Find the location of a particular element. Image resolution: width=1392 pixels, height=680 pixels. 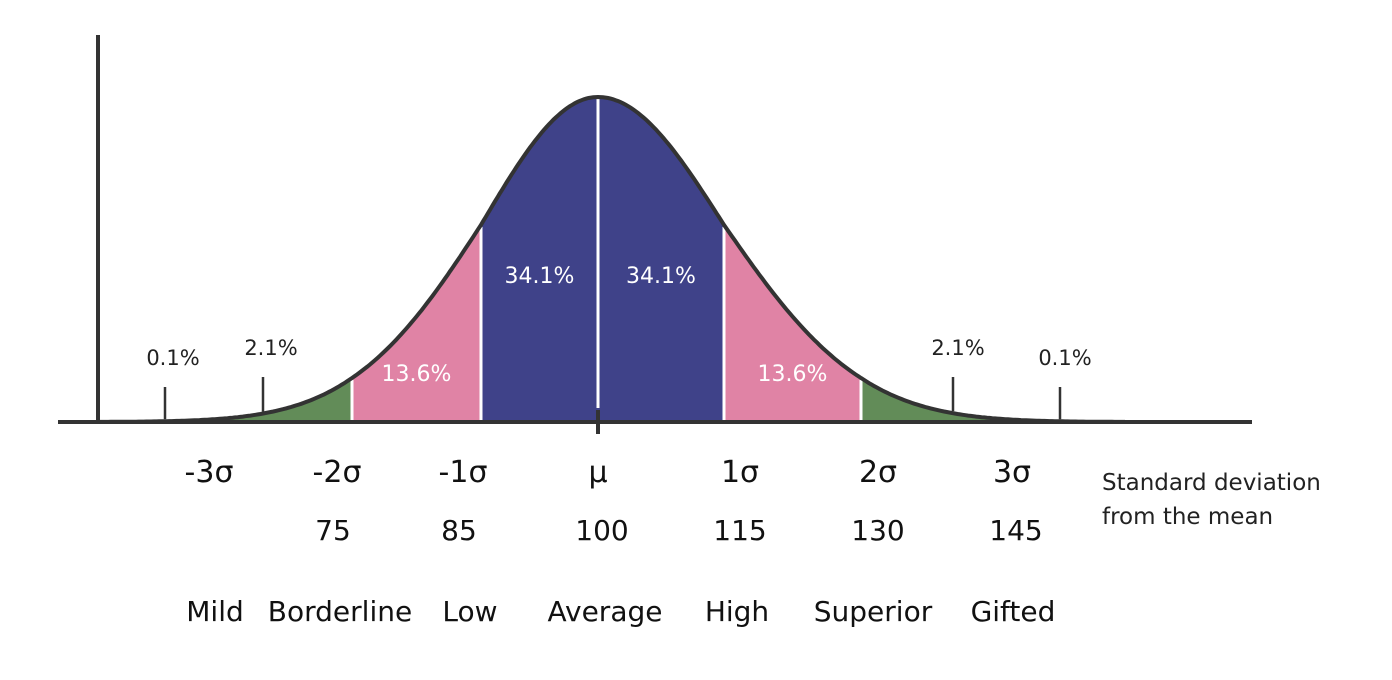

sigma-label: 3σ is located at coordinates (1012, 472).